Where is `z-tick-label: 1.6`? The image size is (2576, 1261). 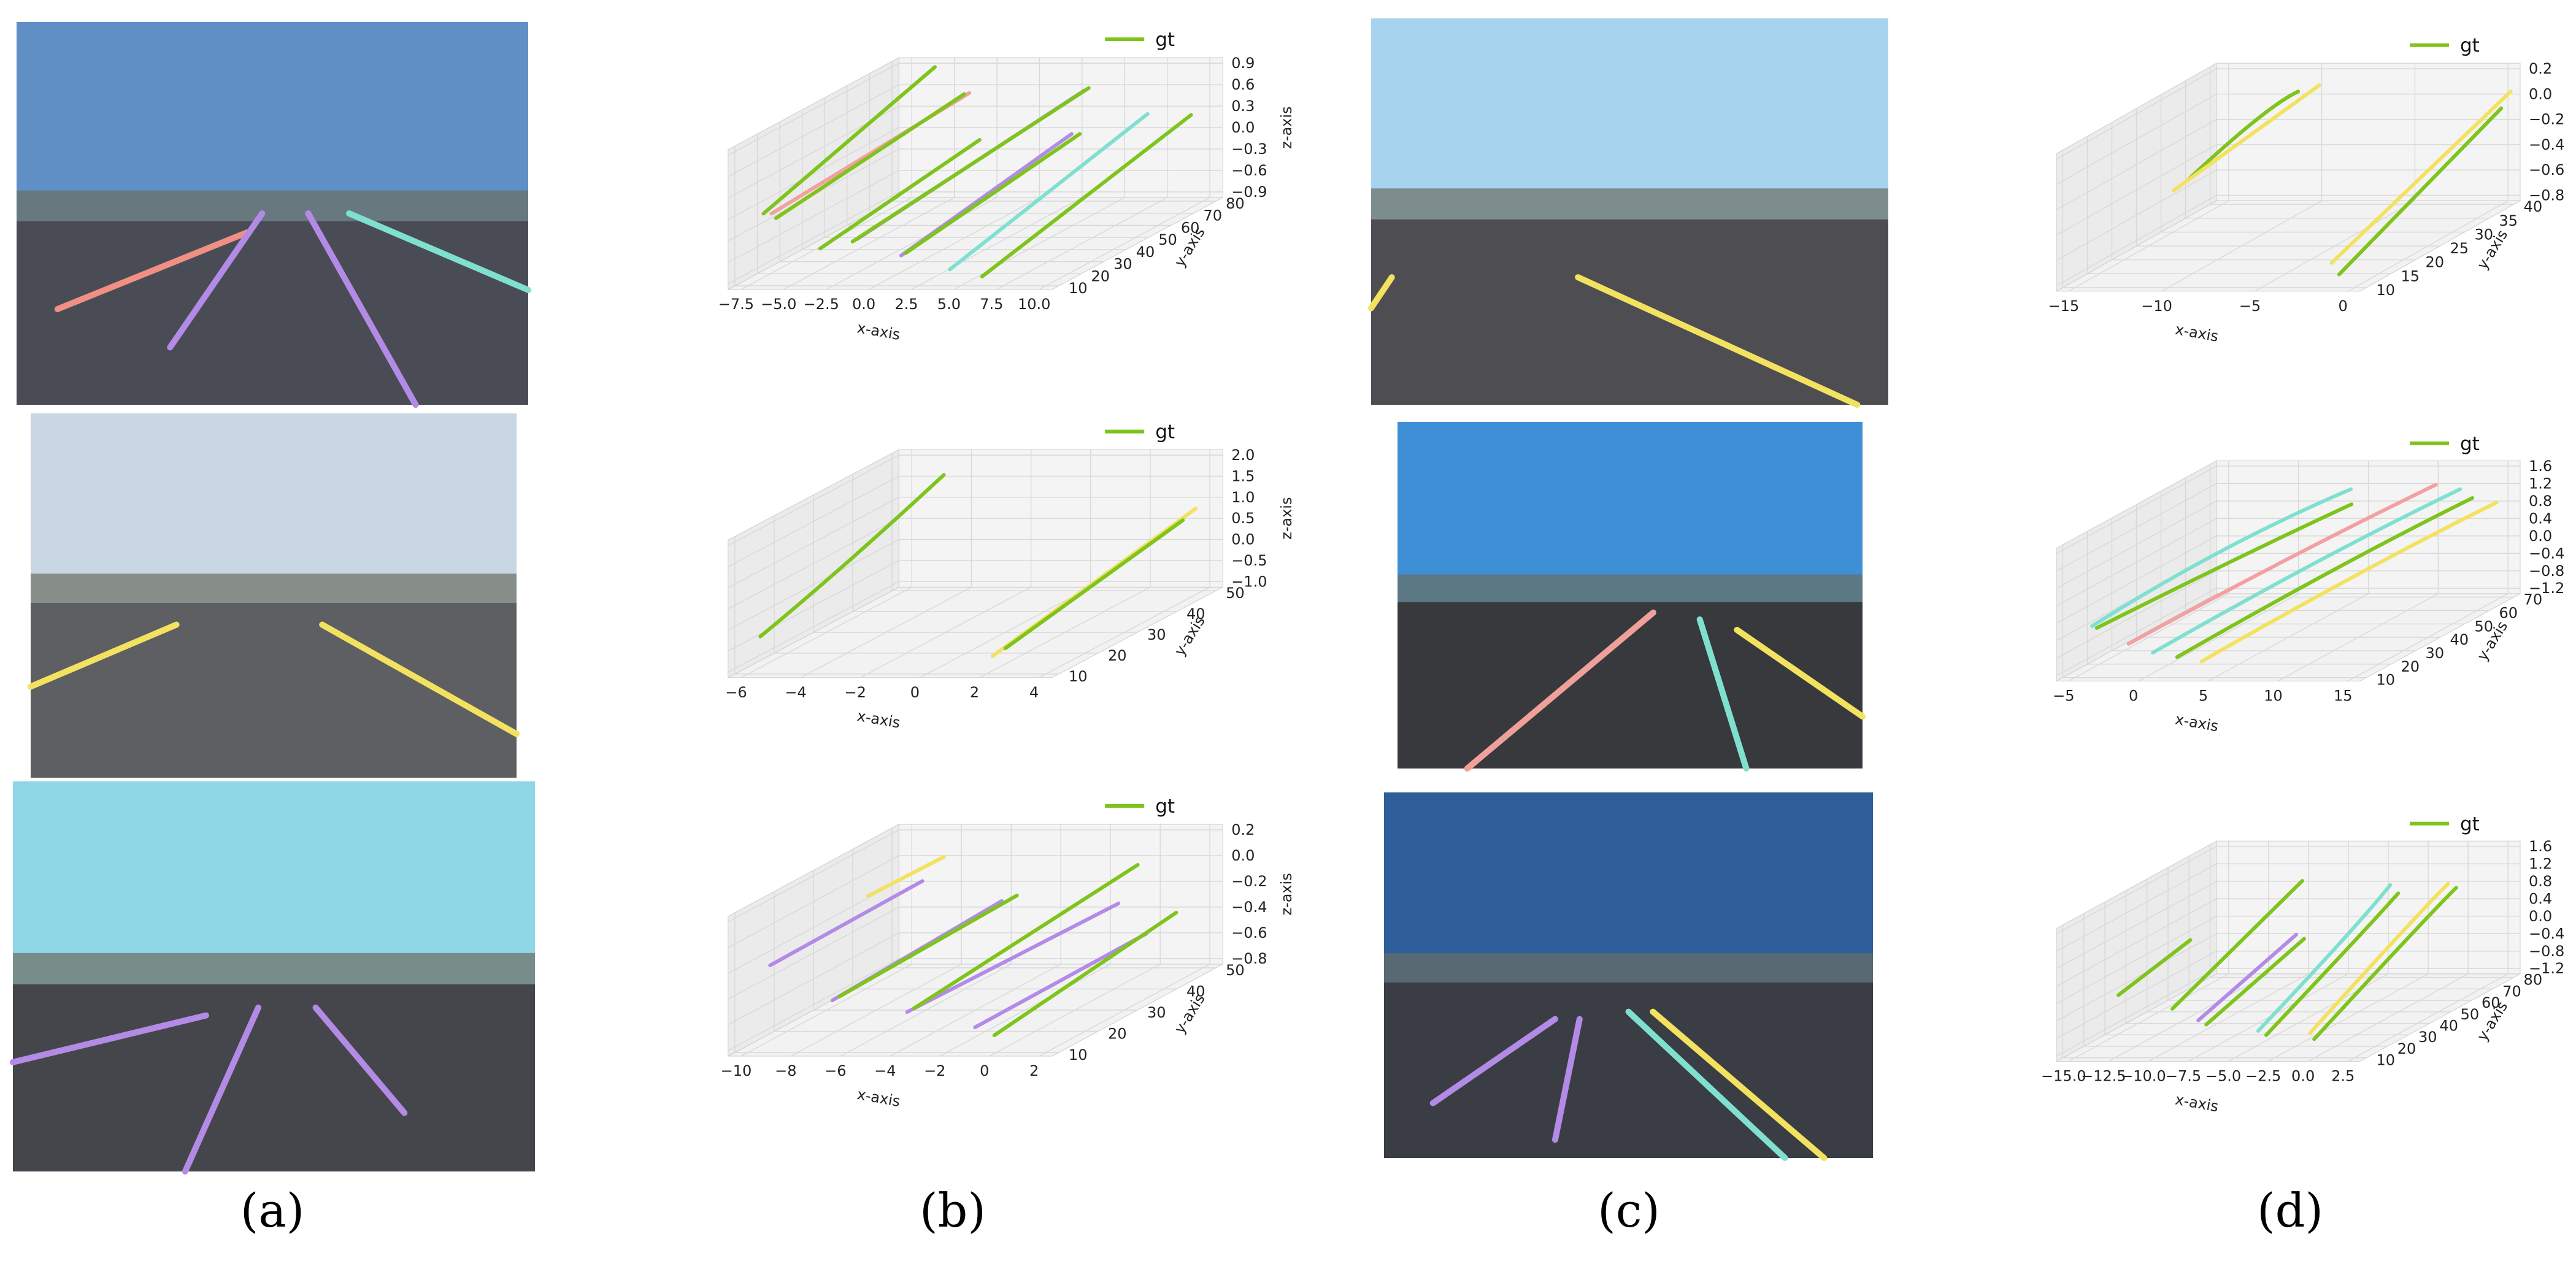
z-tick-label: 1.6 is located at coordinates (2540, 846).